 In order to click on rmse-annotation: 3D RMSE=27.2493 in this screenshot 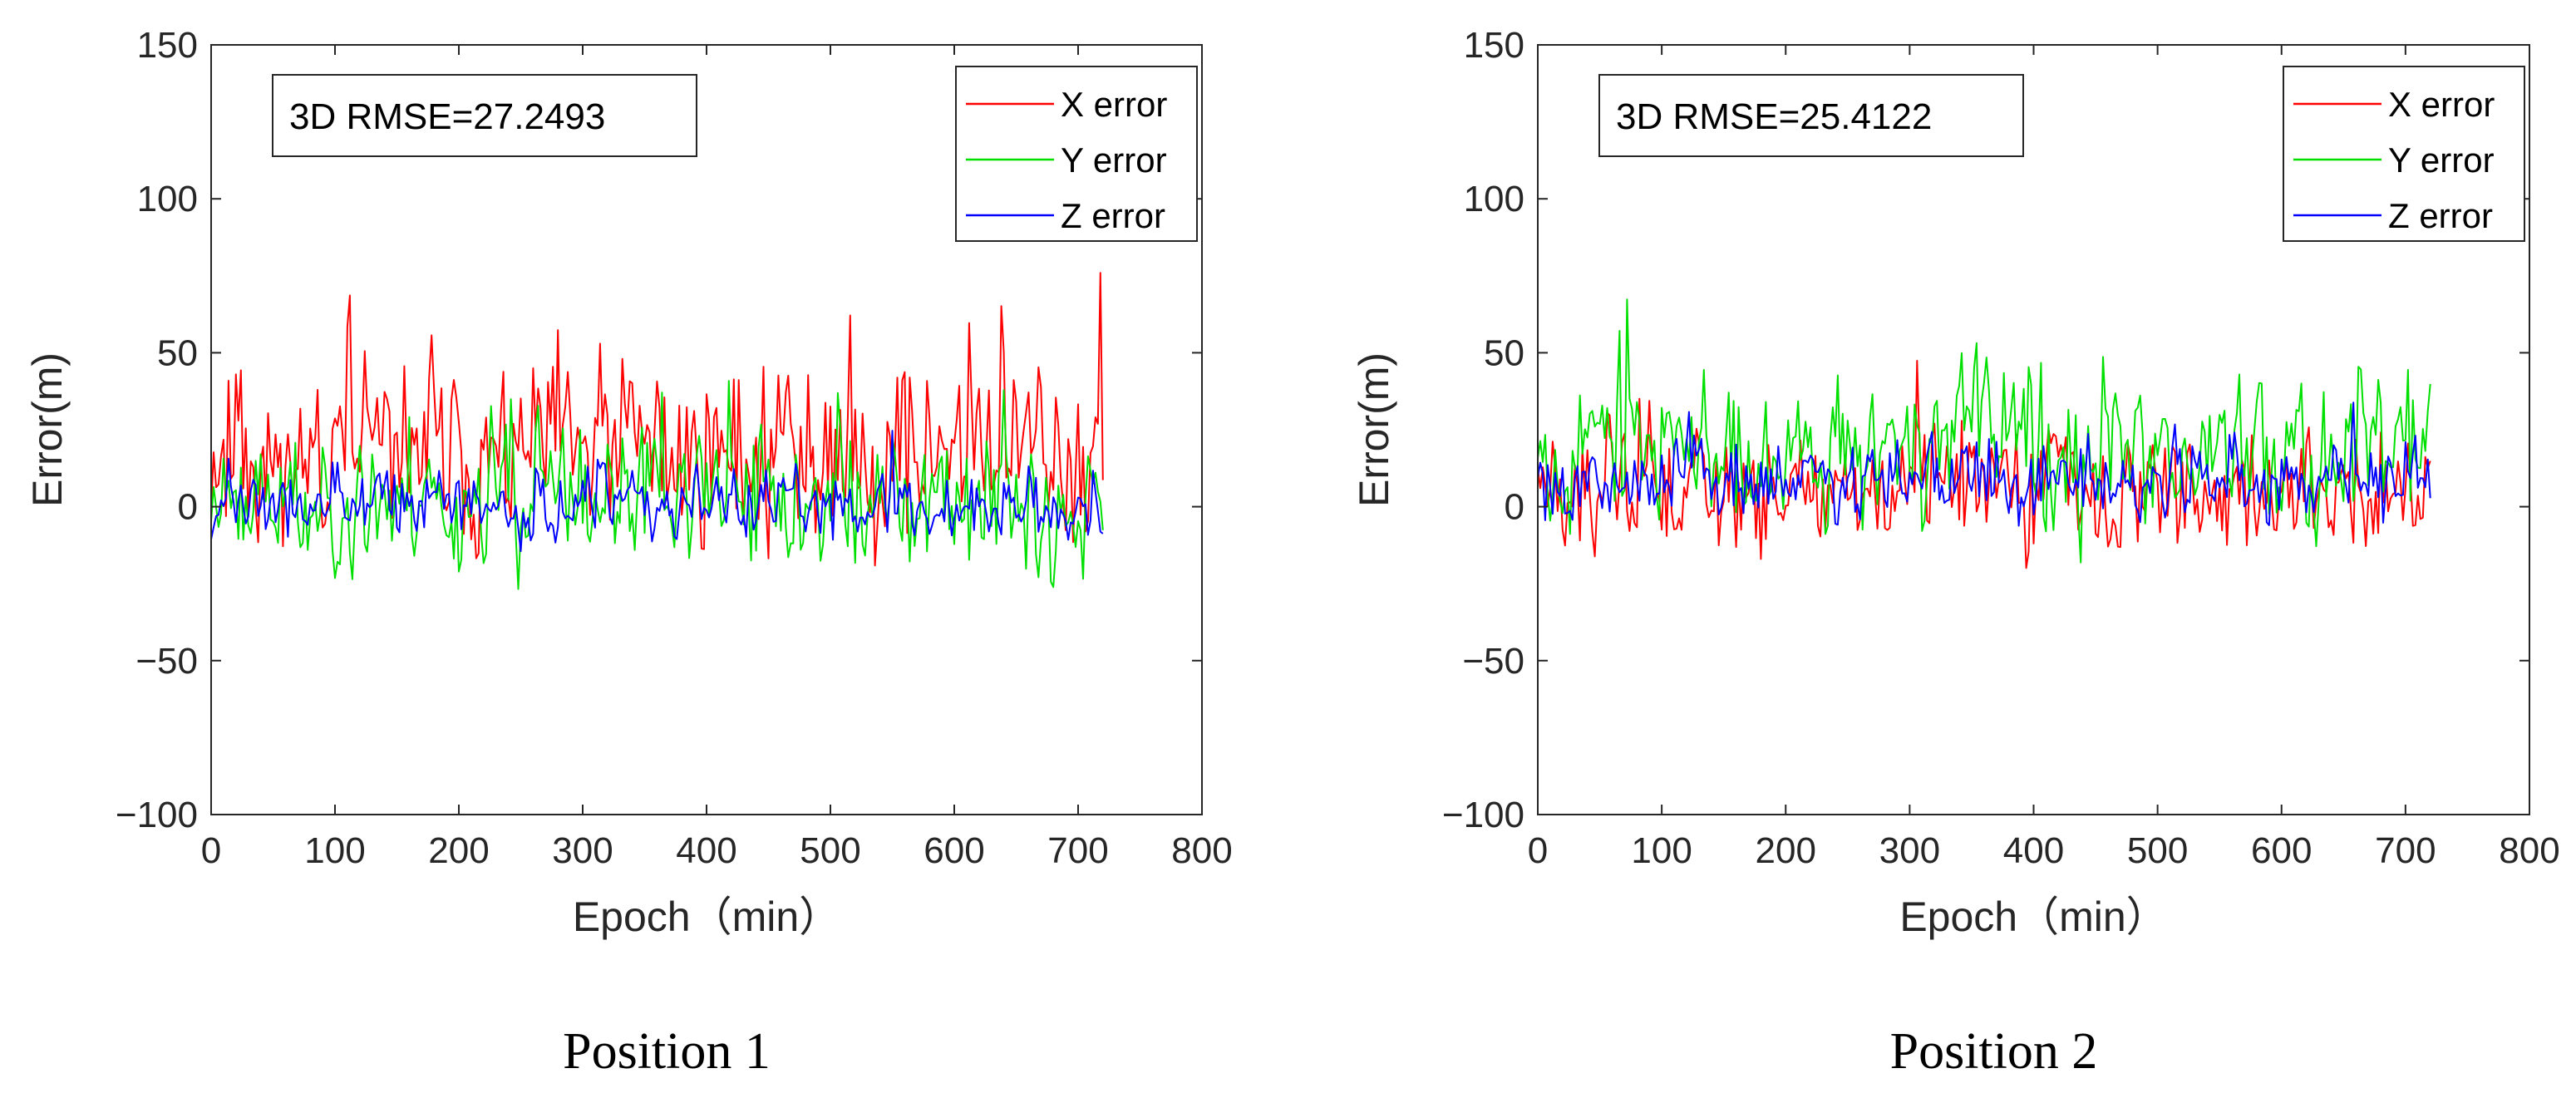, I will do `click(484, 115)`.